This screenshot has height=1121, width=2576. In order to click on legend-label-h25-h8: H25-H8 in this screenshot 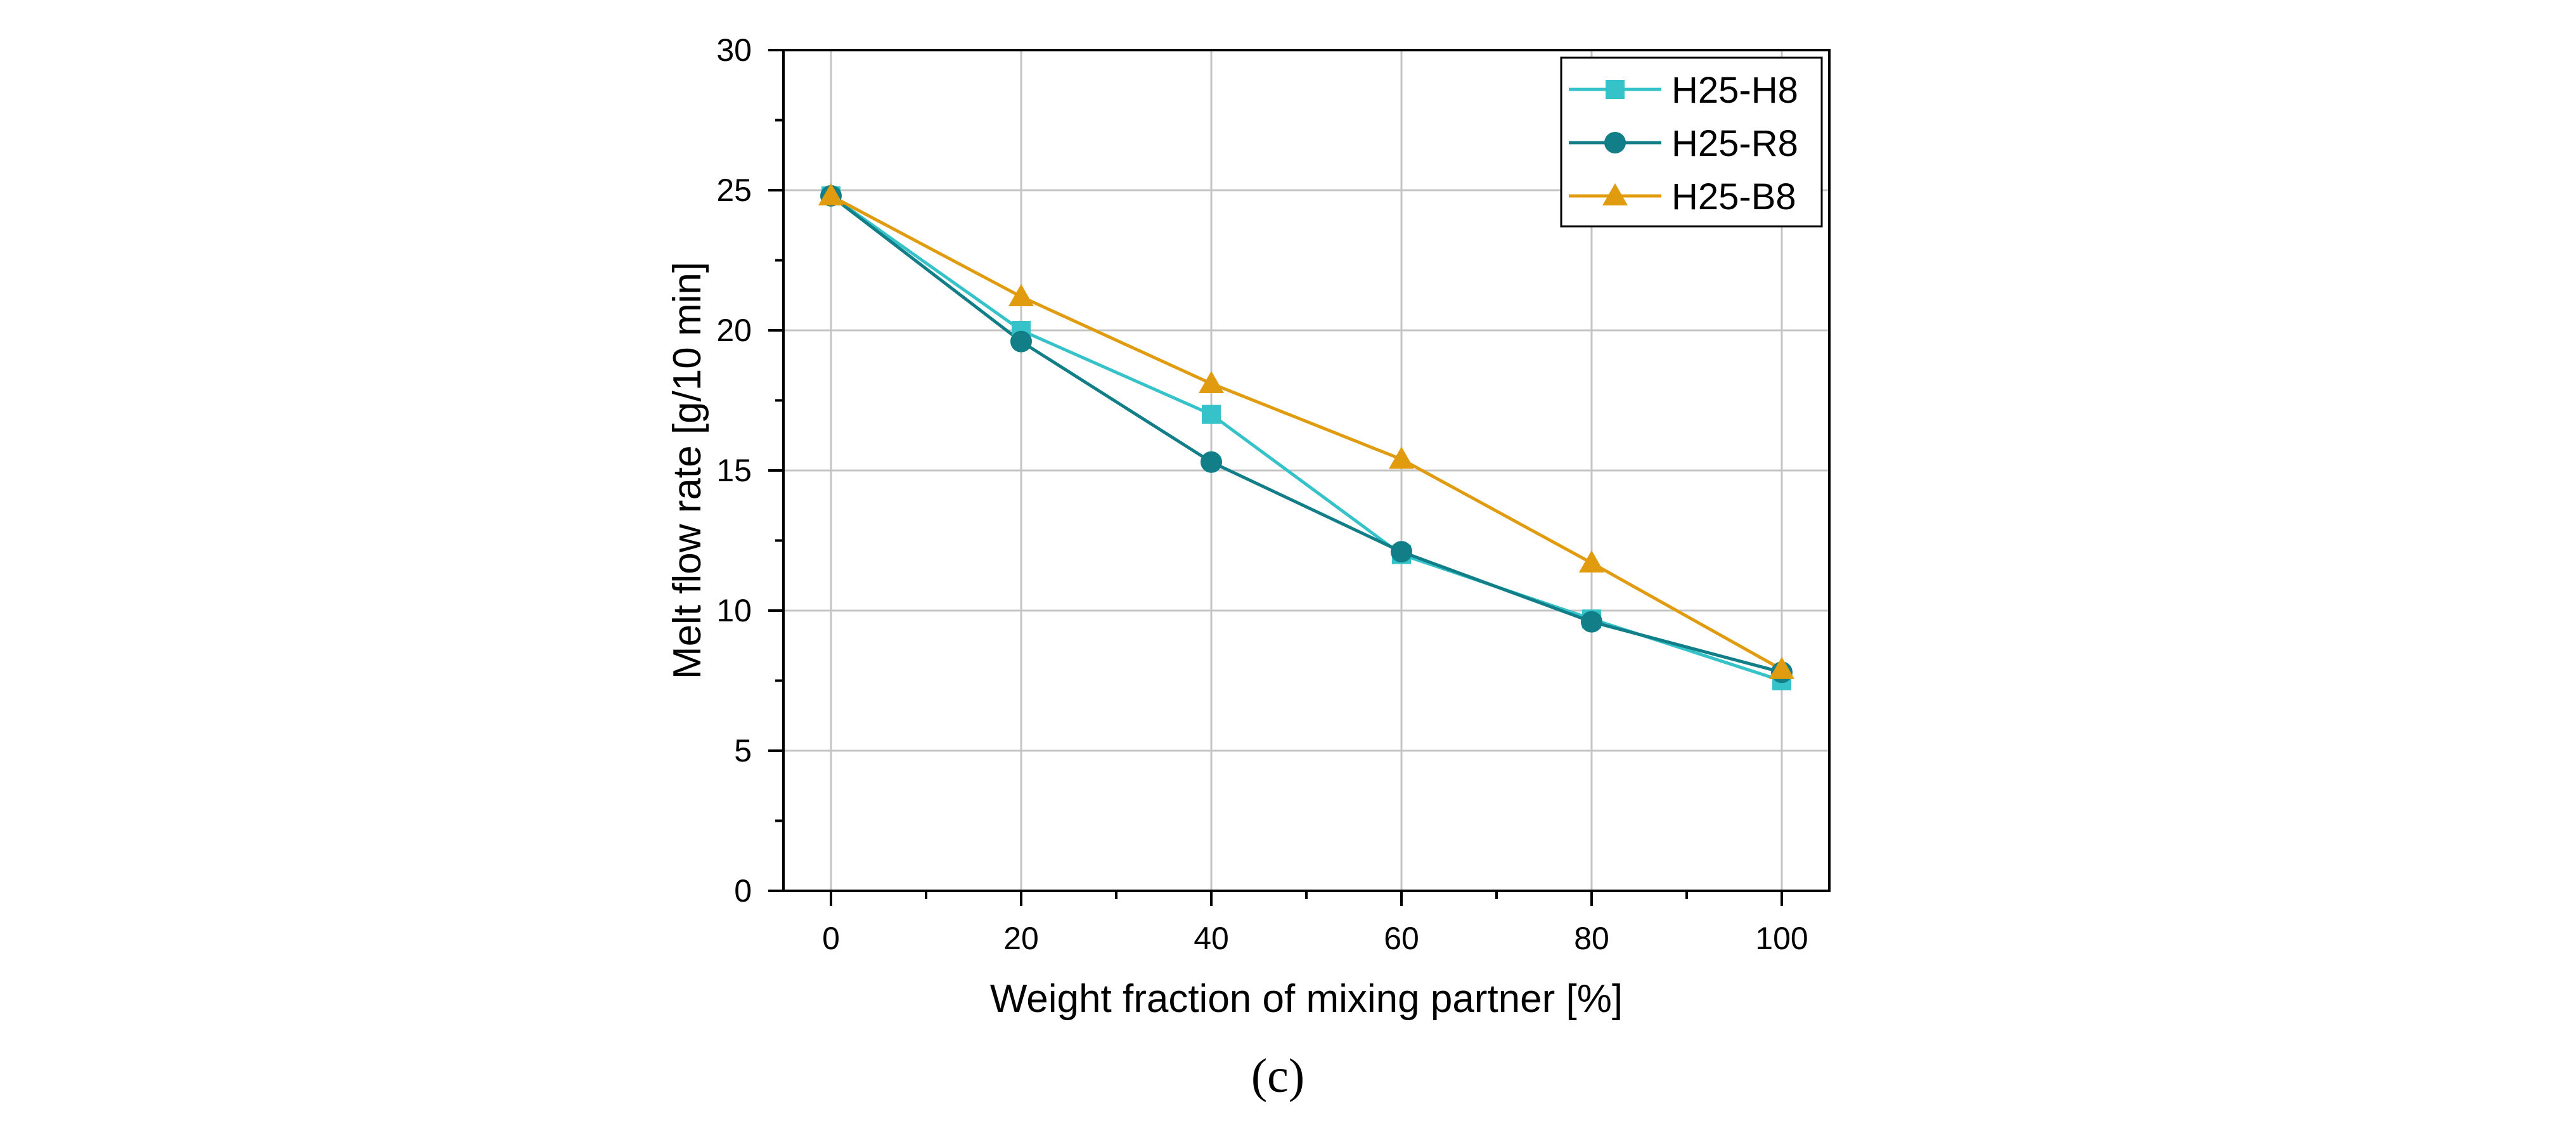, I will do `click(1734, 90)`.